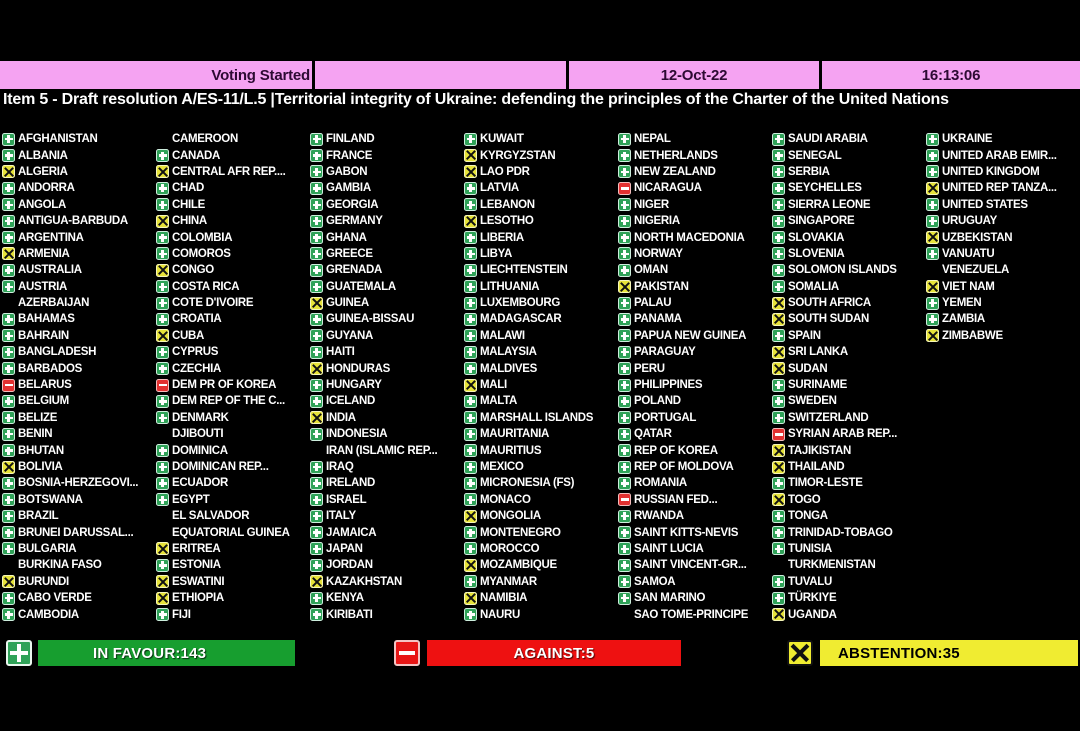 Image resolution: width=1080 pixels, height=731 pixels. What do you see at coordinates (211, 516) in the screenshot?
I see `country-label: EL SALVADOR` at bounding box center [211, 516].